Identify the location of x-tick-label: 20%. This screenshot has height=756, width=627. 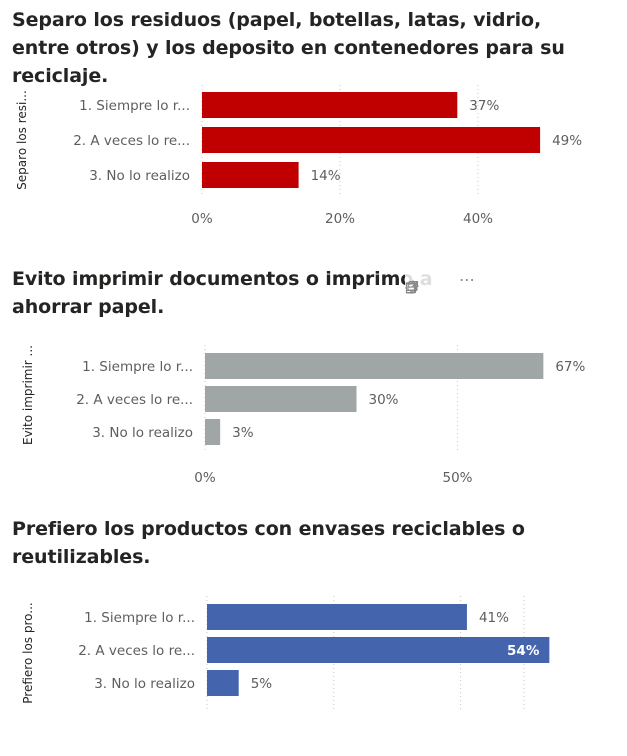
(340, 219).